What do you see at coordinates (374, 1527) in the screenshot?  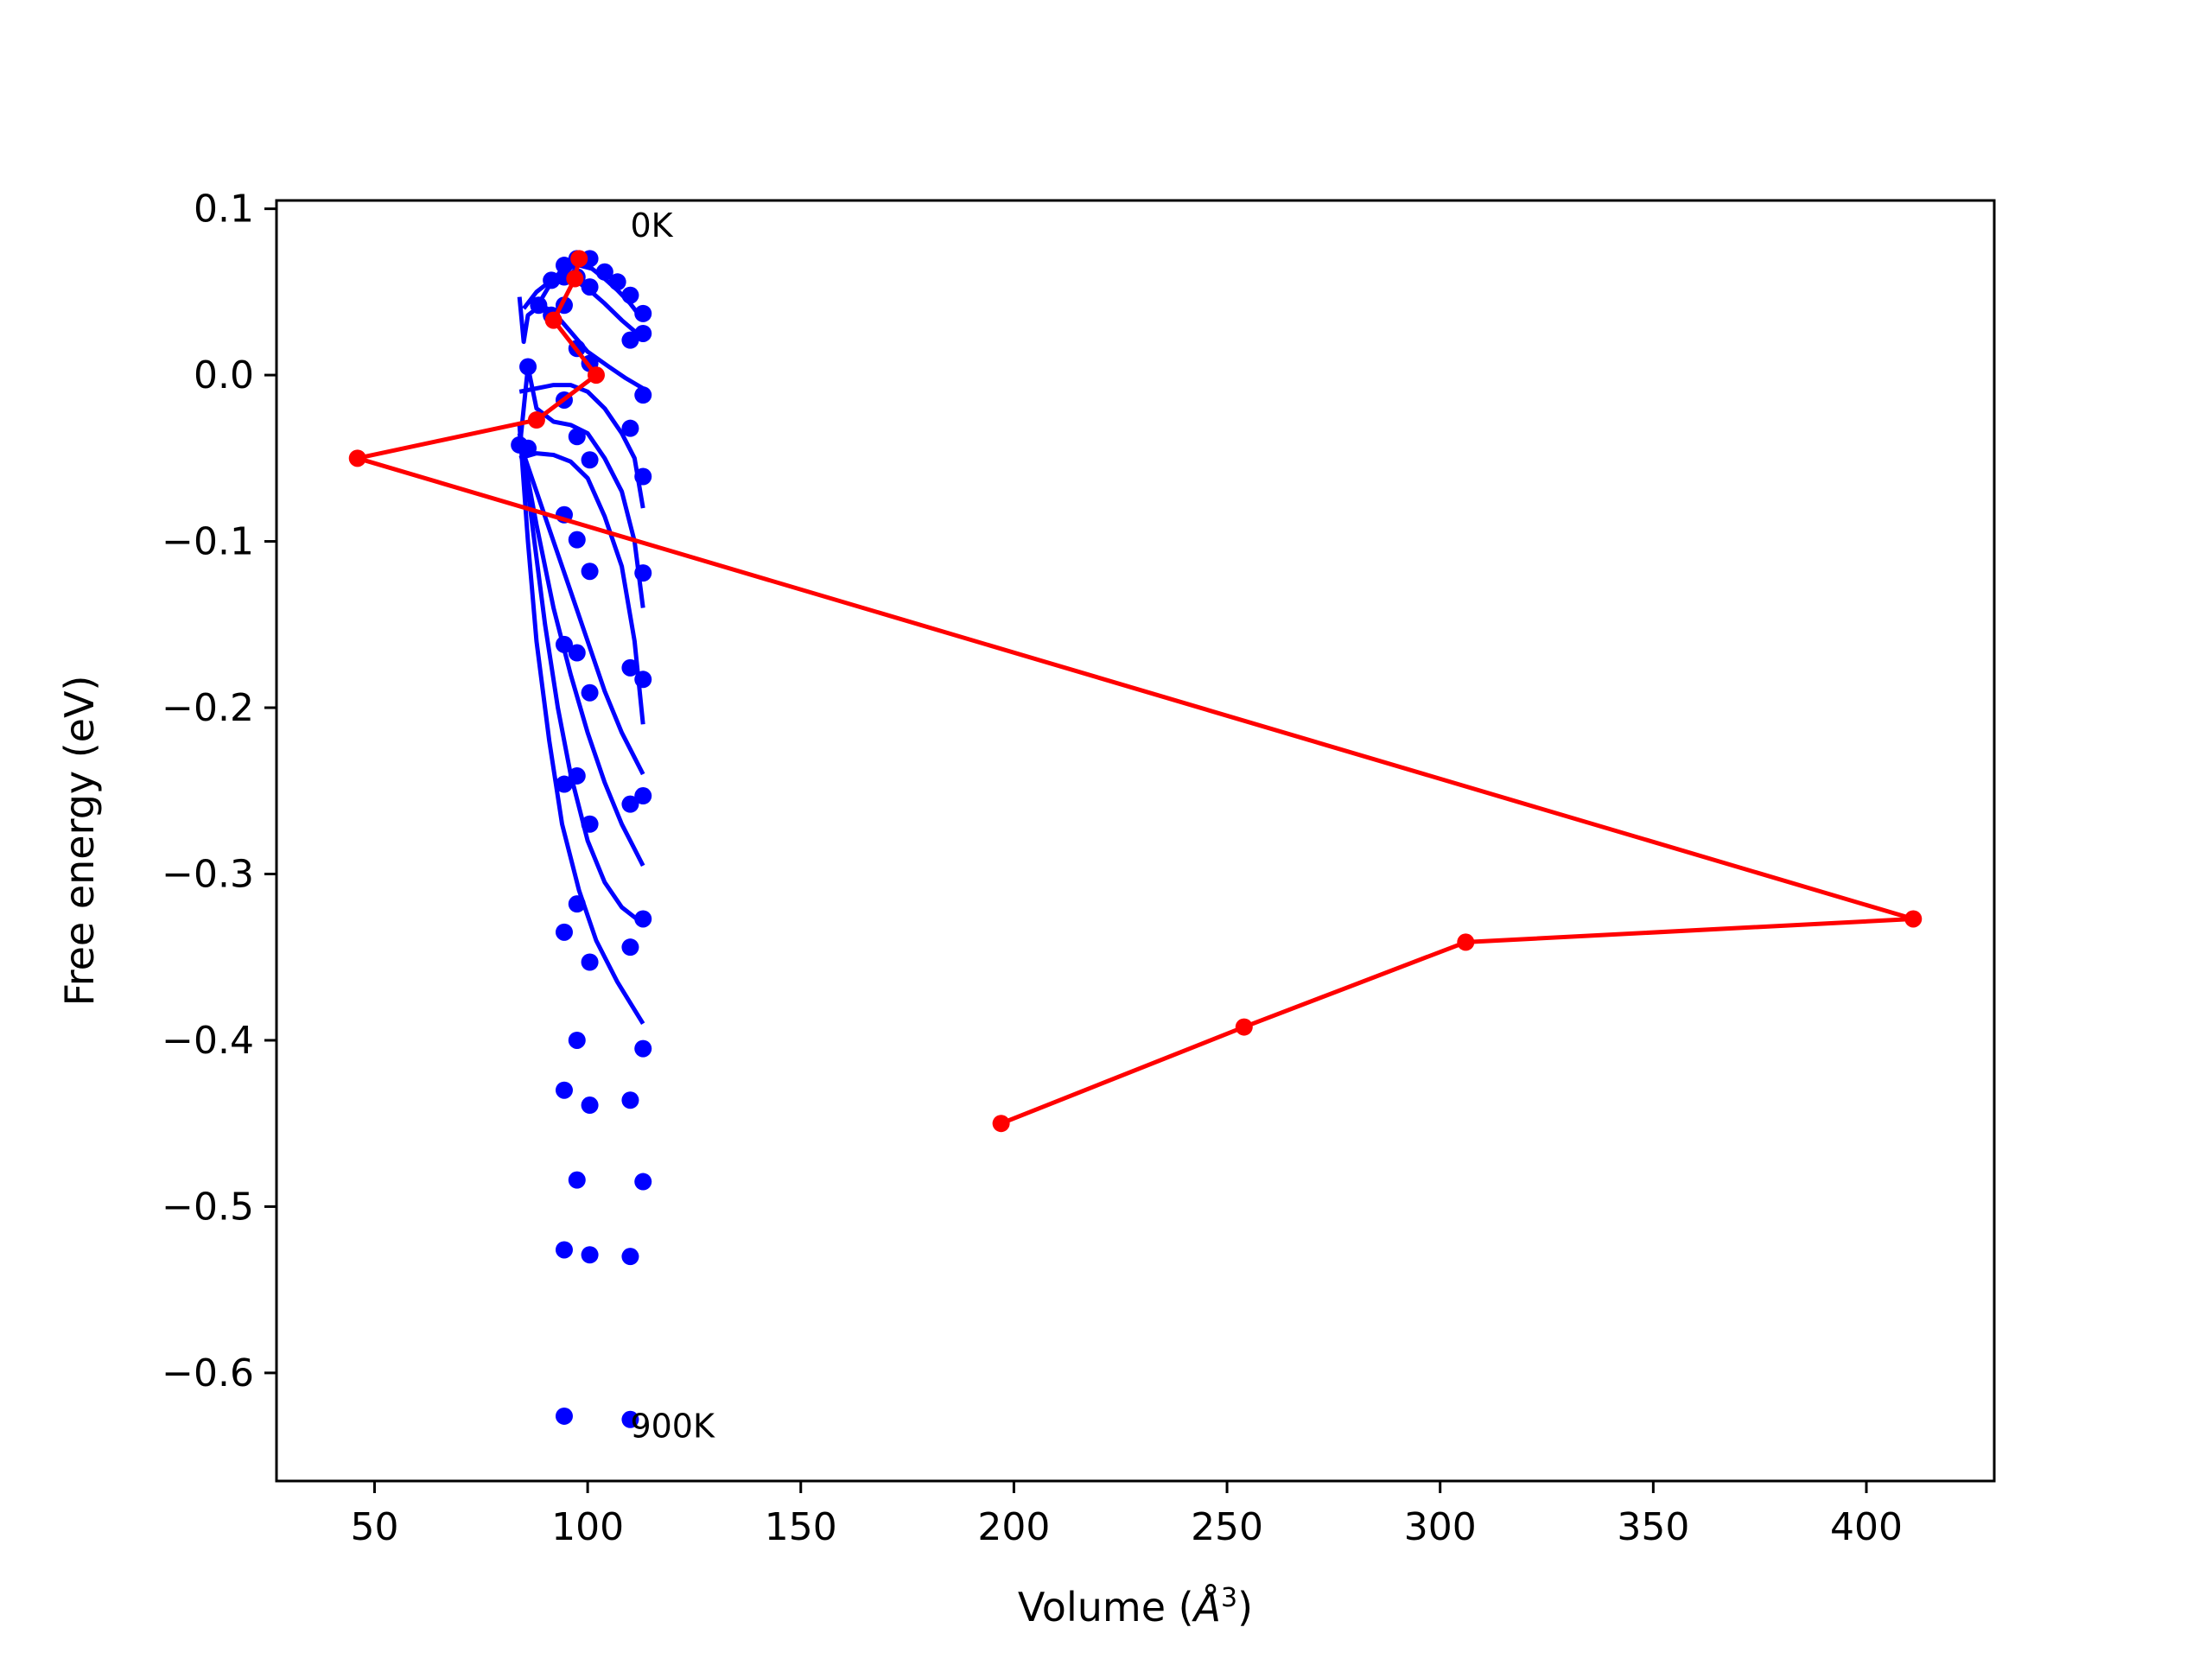 I see `x-tick-label: 50` at bounding box center [374, 1527].